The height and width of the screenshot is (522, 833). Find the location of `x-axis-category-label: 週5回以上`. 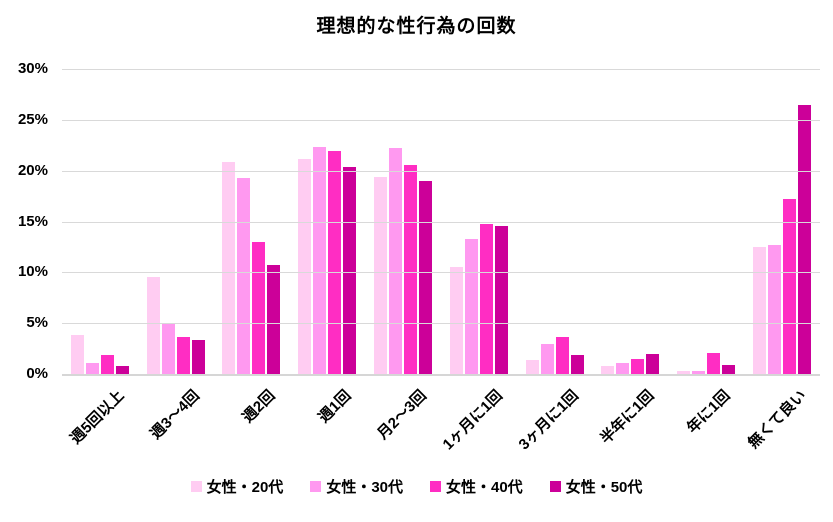

x-axis-category-label: 週5回以上 is located at coordinates (97, 417).